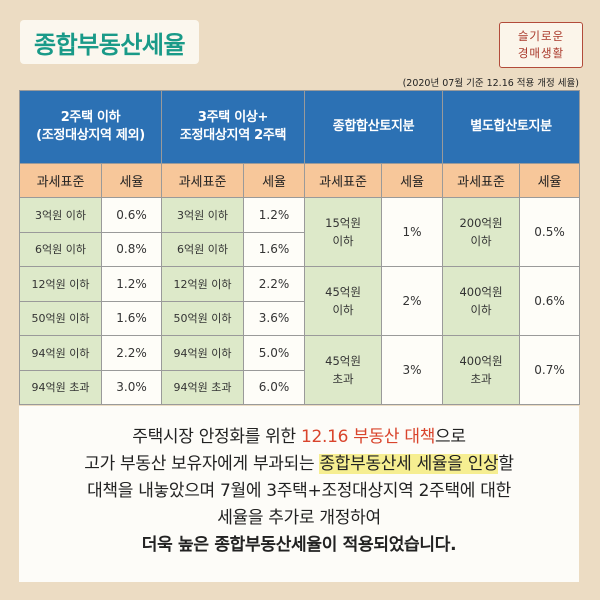  I want to click on header-line: 2주택 이하, so click(90, 117).